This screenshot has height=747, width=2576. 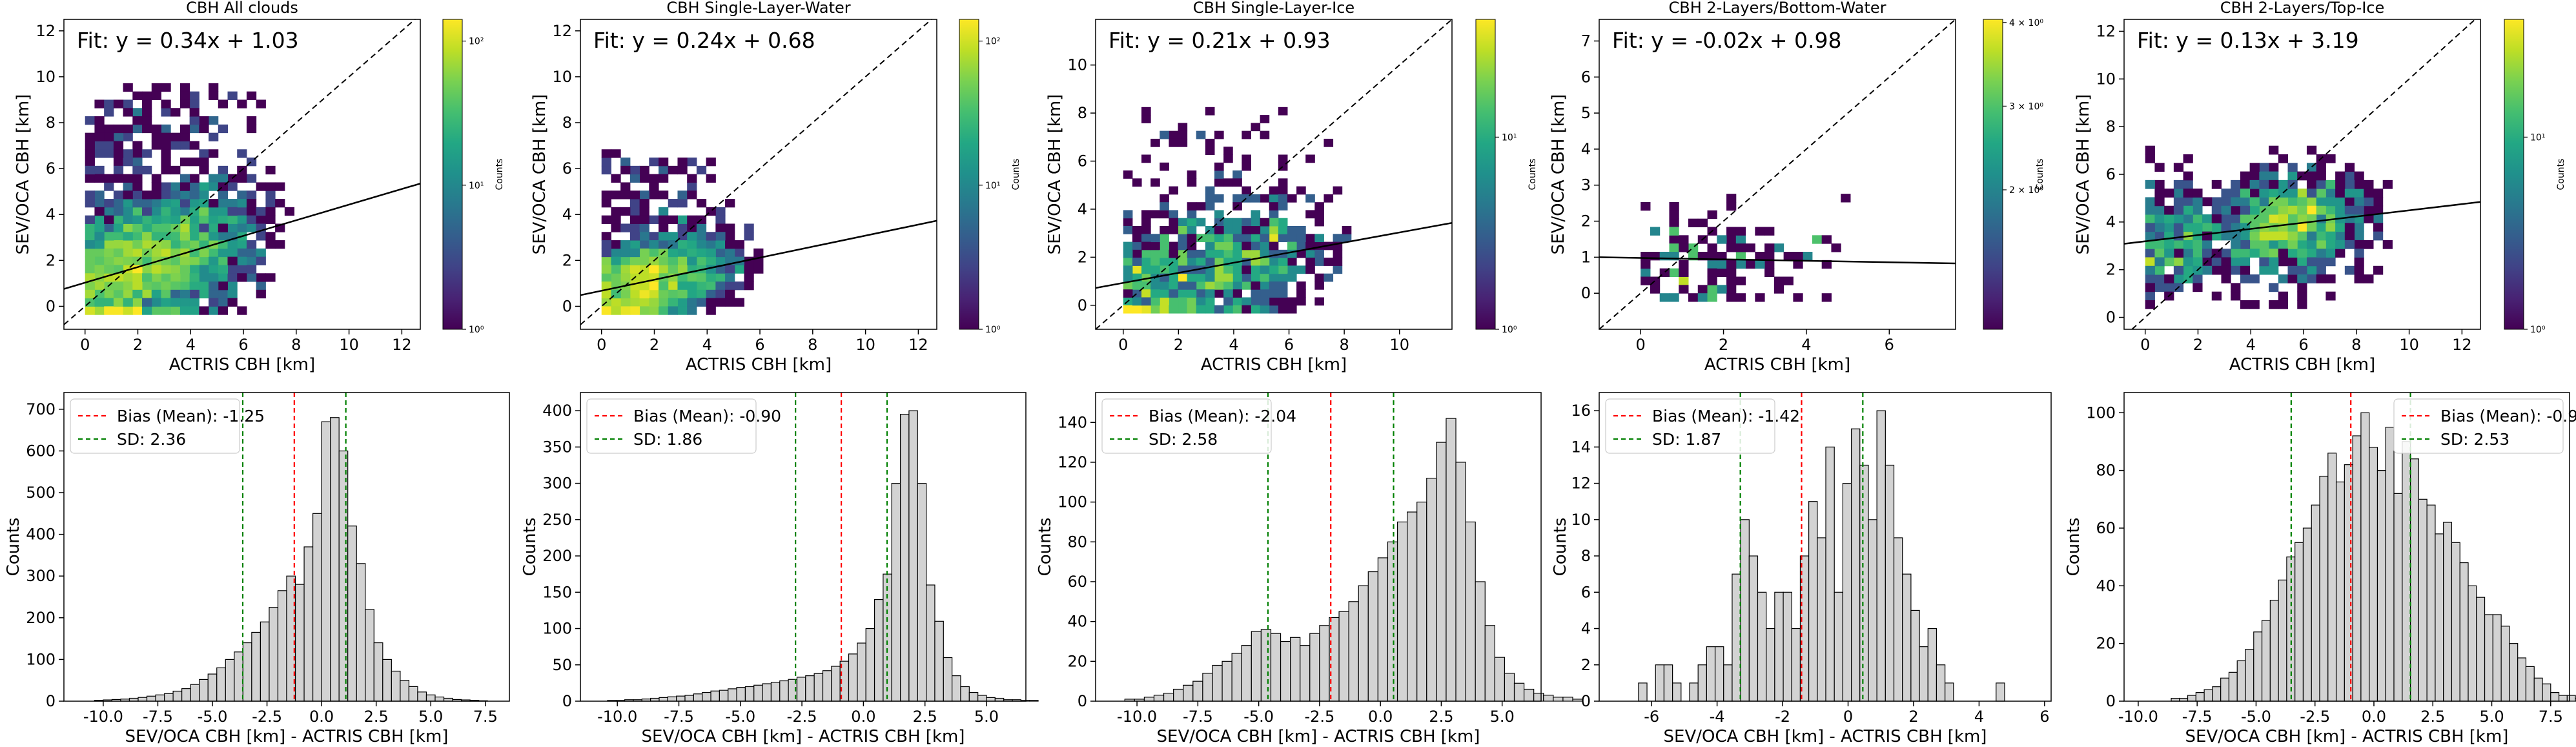 I want to click on x-tick-label: -7.5, so click(x=679, y=717).